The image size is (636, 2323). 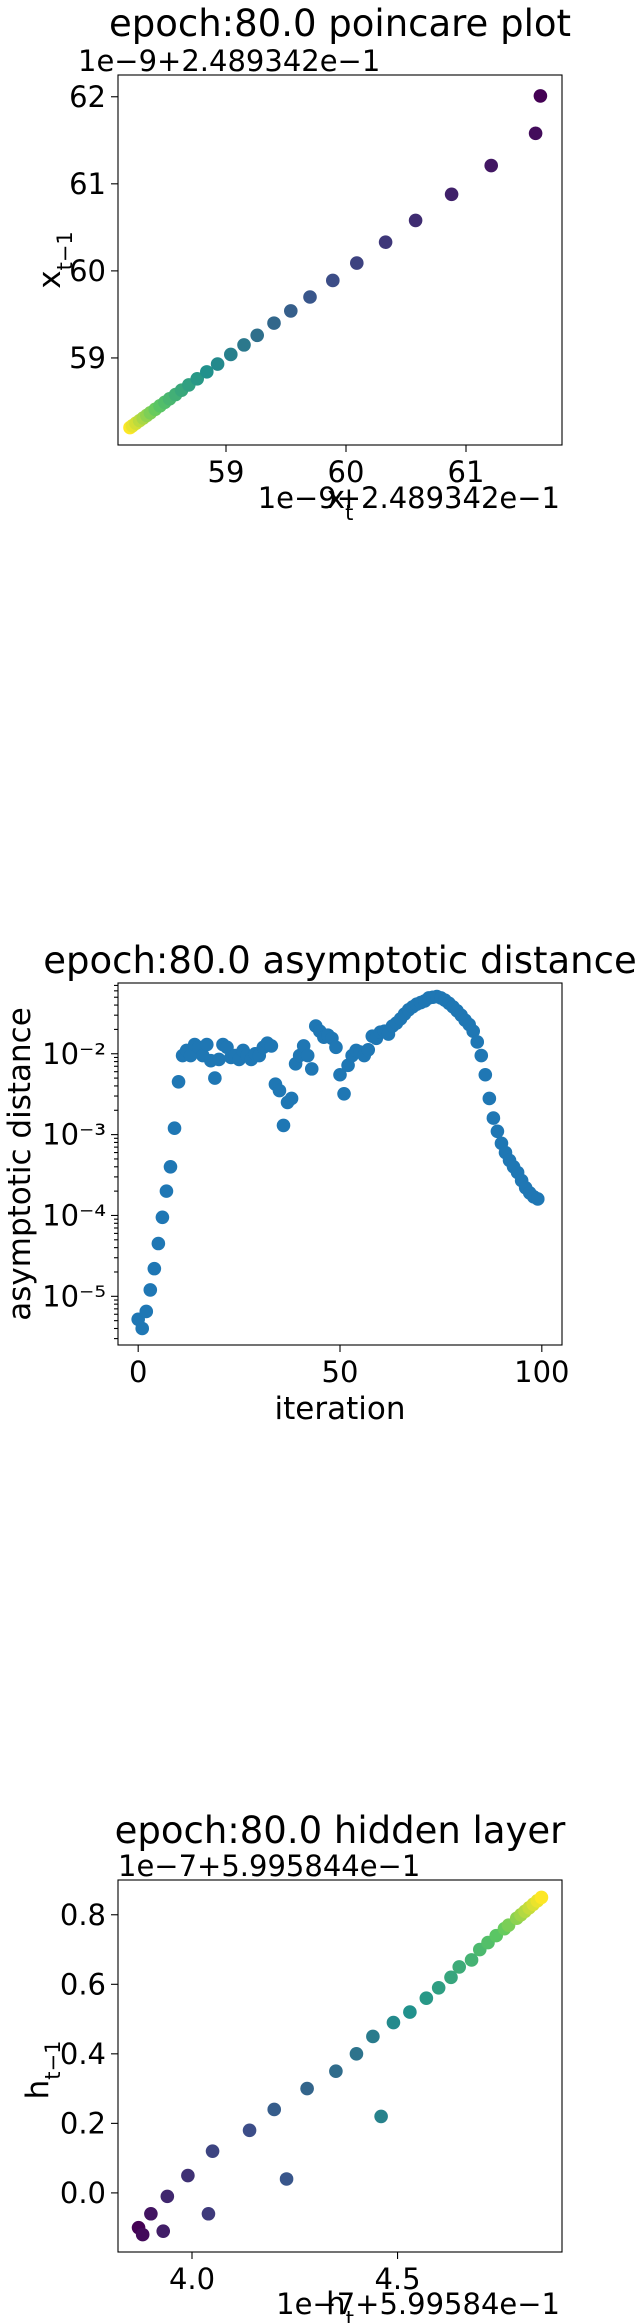 I want to click on x-tick-label: 61, so click(x=466, y=472).